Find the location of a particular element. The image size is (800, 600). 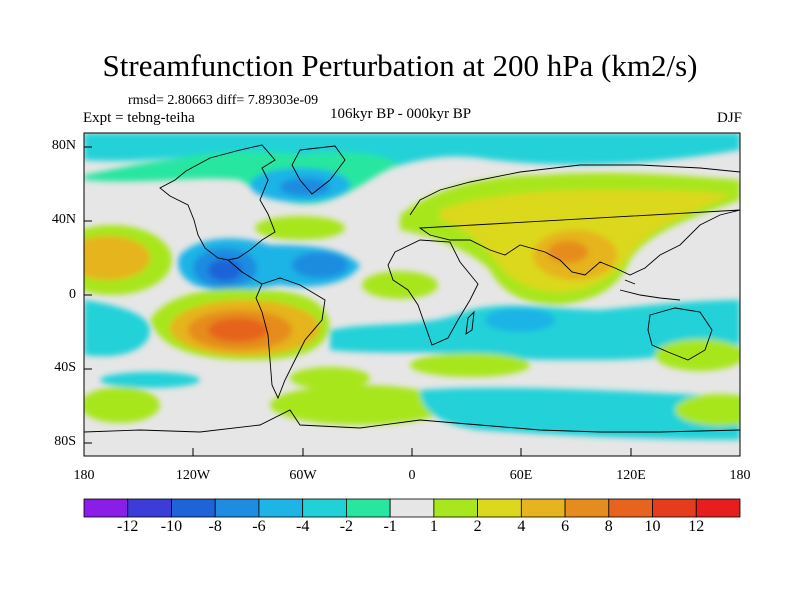

contour-southern-cyan is located at coordinates (117, 328).